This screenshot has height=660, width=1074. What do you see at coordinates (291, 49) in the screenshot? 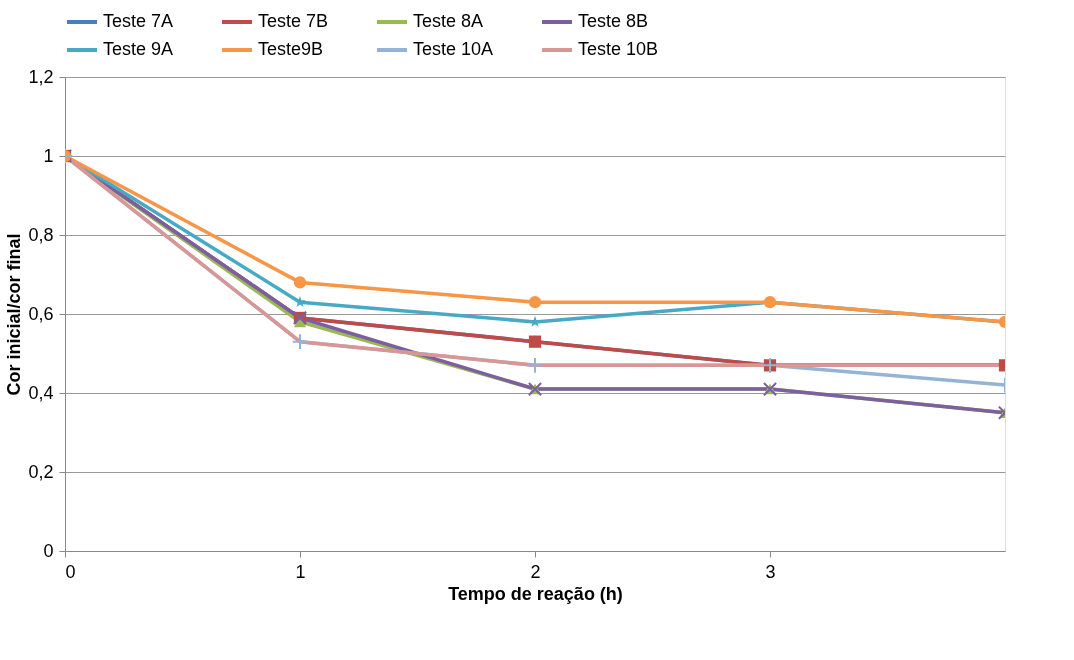
I see `legend-label: Teste9B` at bounding box center [291, 49].